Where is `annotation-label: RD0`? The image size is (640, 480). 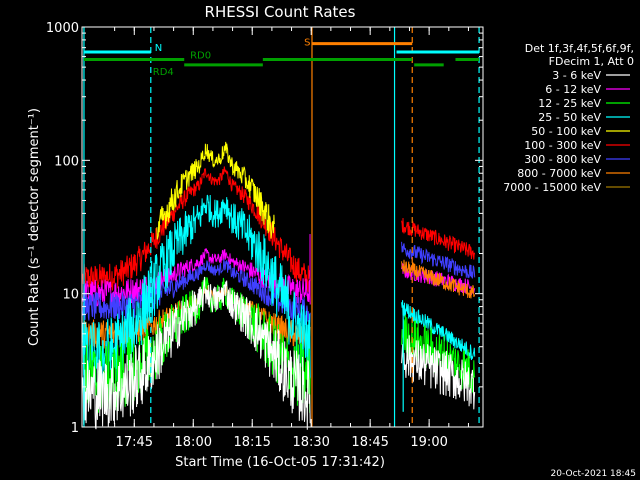 annotation-label: RD0 is located at coordinates (200, 56).